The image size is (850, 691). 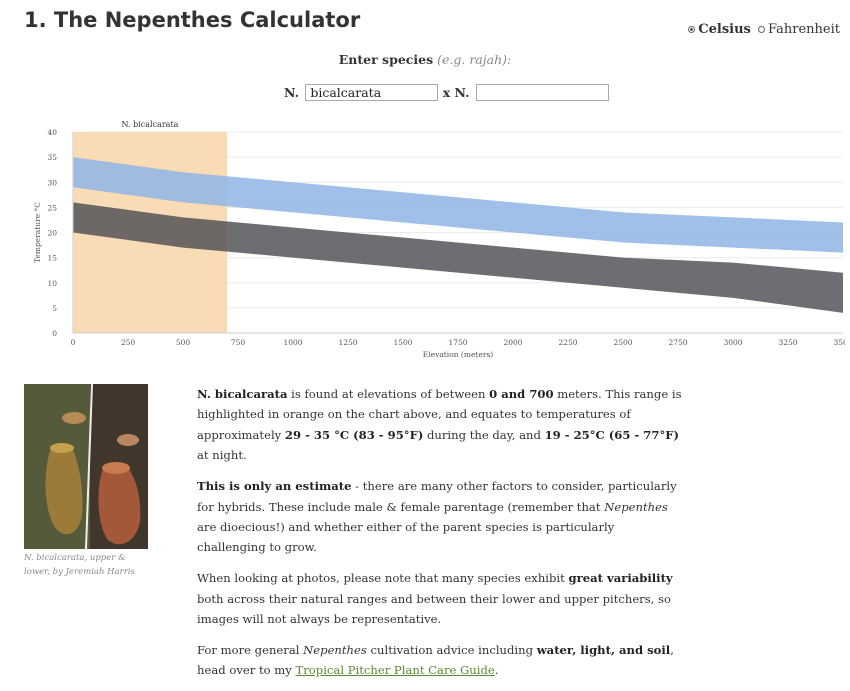 I want to click on x-tick-label: 2500, so click(x=622, y=342).